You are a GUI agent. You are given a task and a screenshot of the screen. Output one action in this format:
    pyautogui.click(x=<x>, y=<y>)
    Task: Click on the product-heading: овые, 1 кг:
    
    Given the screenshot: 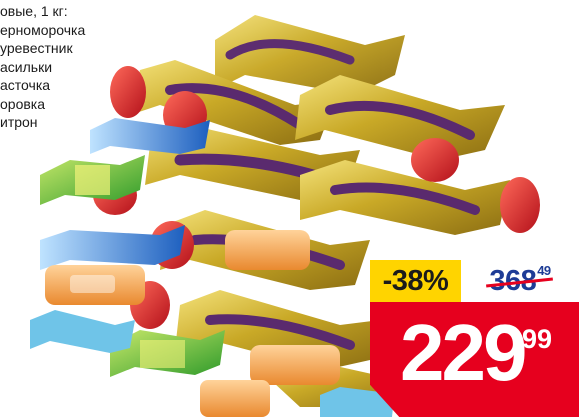 What is the action you would take?
    pyautogui.click(x=34, y=11)
    